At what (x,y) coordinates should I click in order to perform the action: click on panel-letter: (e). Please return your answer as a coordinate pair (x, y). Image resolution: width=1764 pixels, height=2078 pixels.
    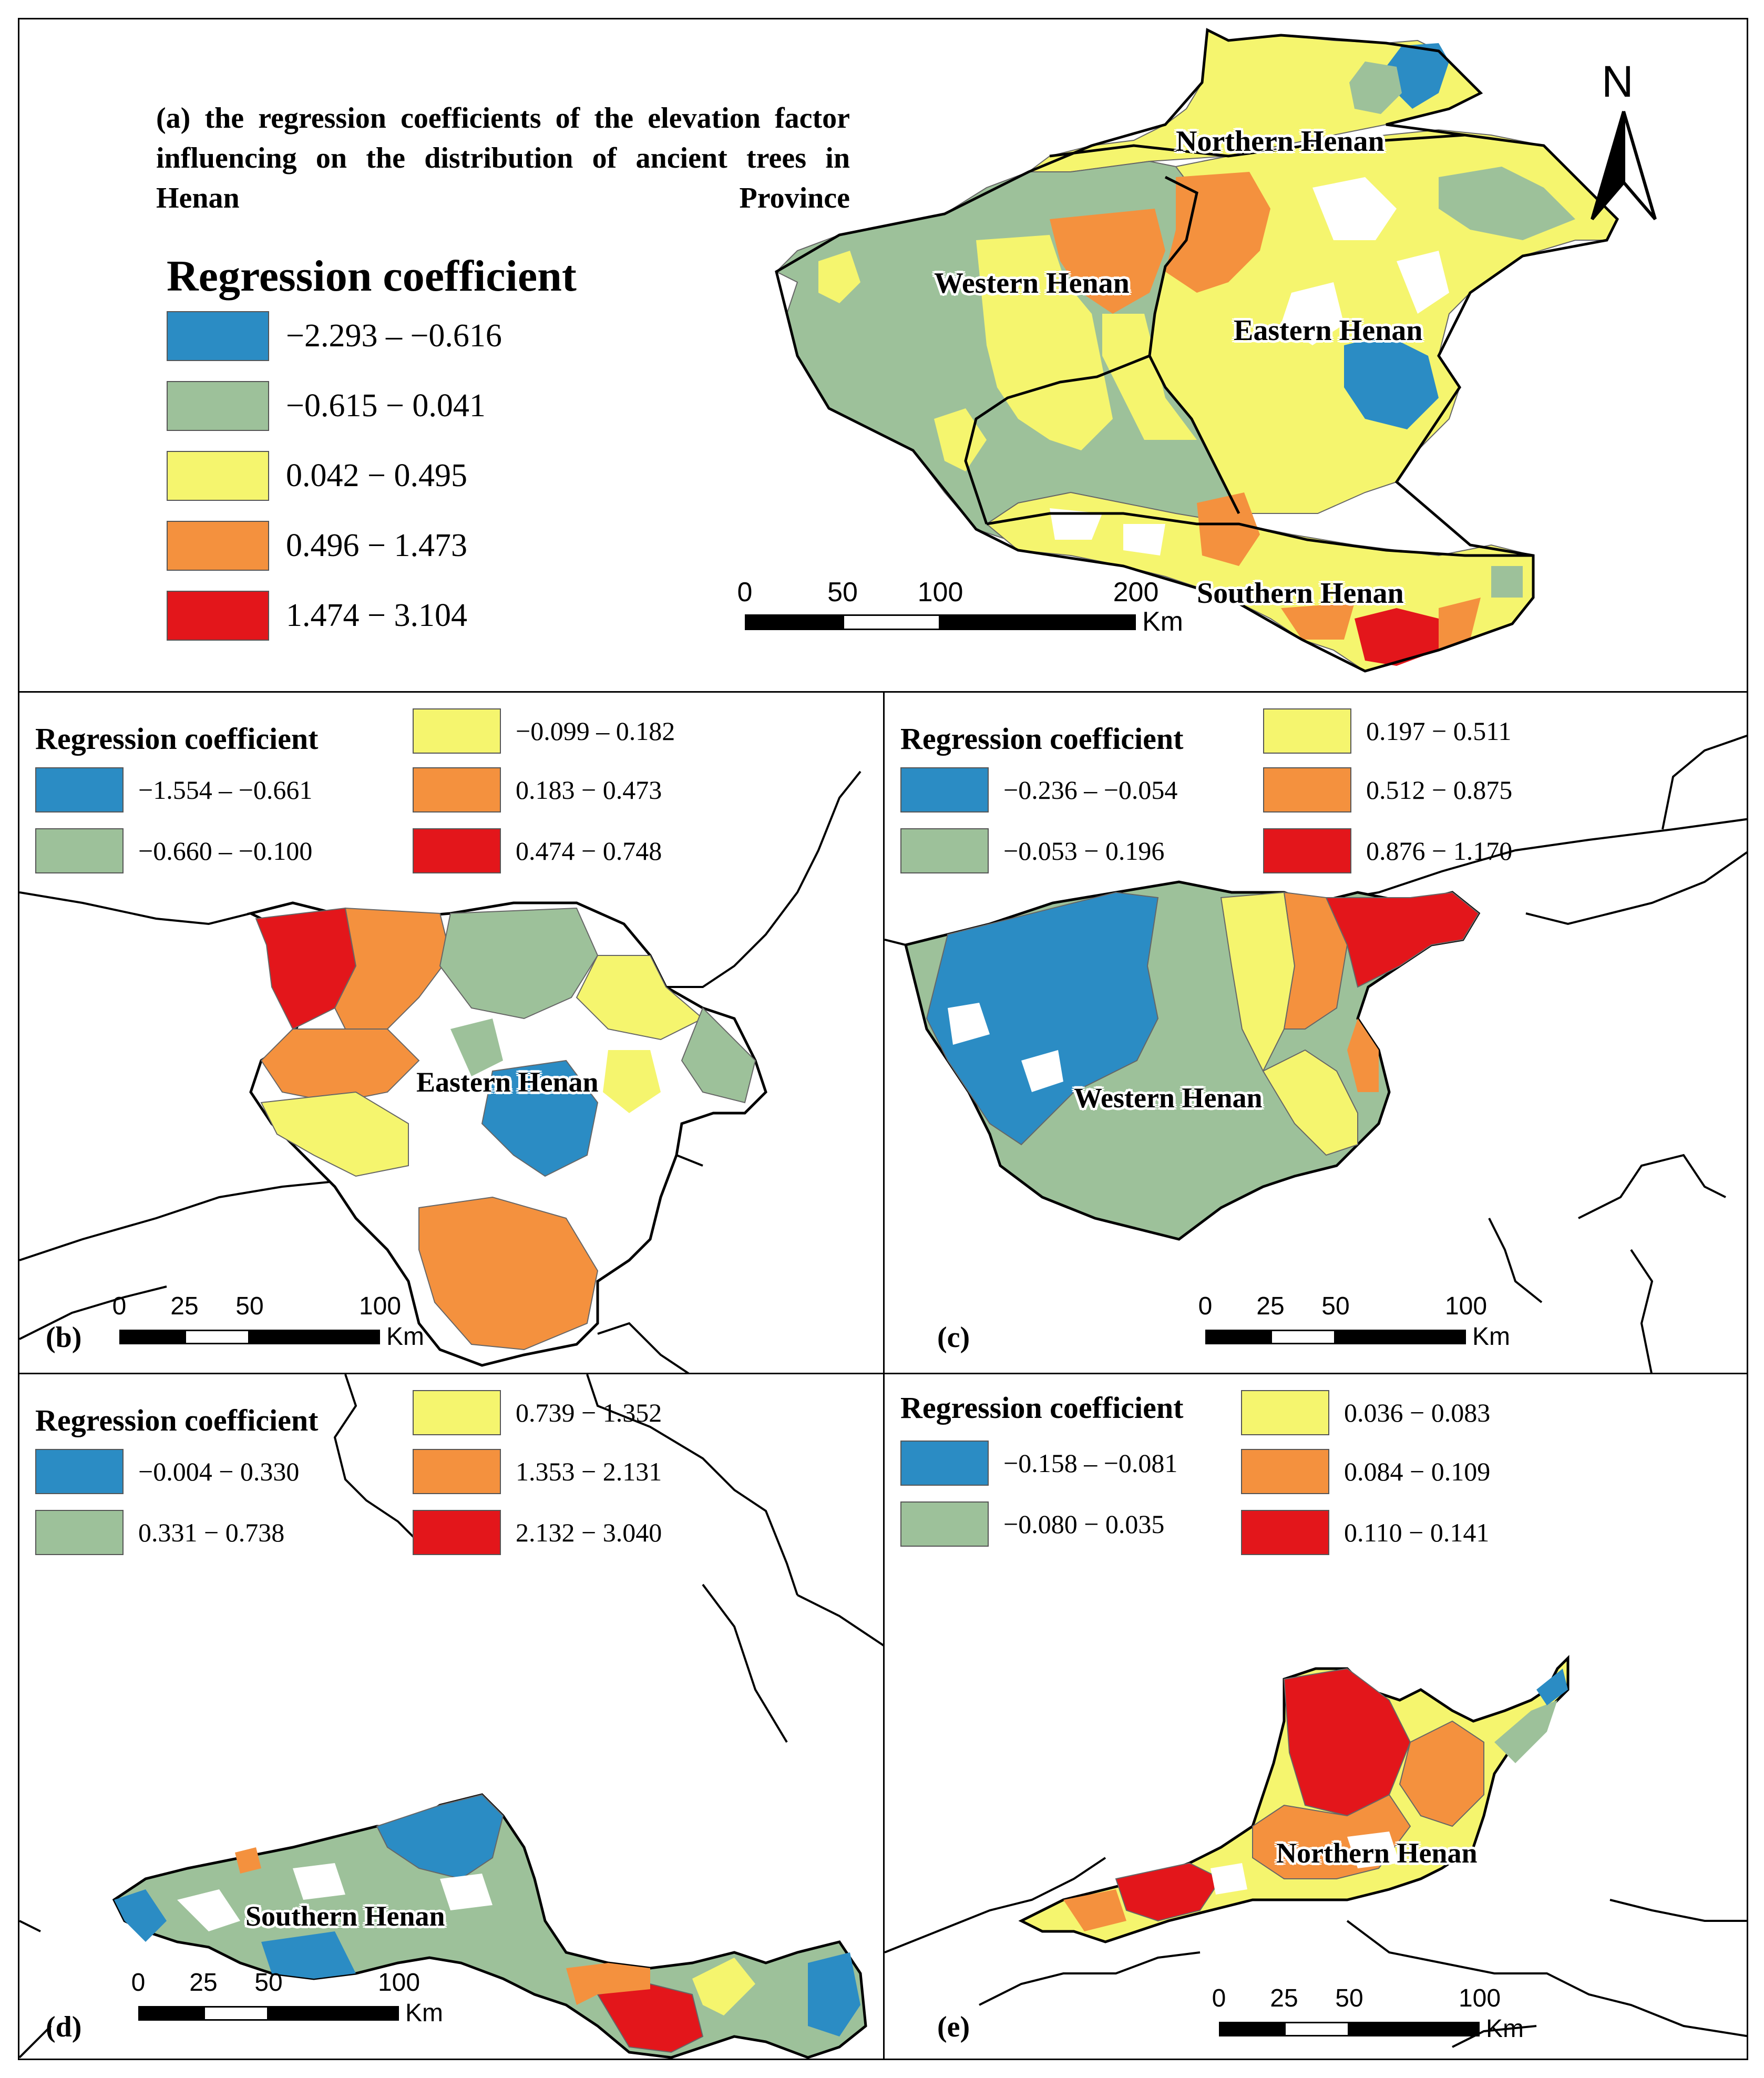
    Looking at the image, I should click on (953, 2027).